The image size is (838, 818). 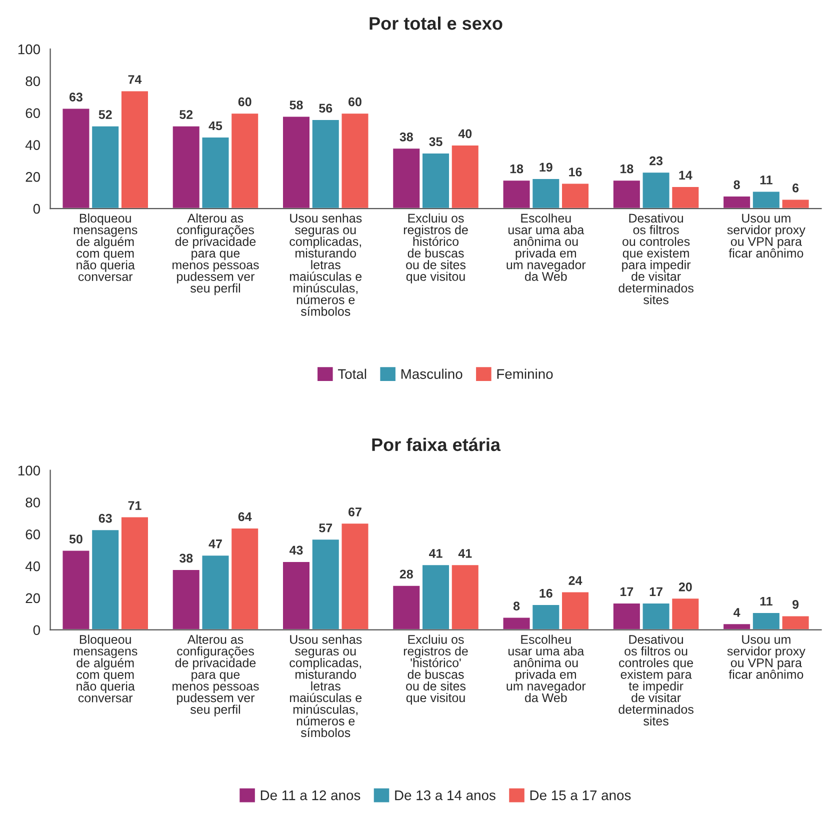 I want to click on legend-label: De 11 a 12 anos, so click(x=310, y=795).